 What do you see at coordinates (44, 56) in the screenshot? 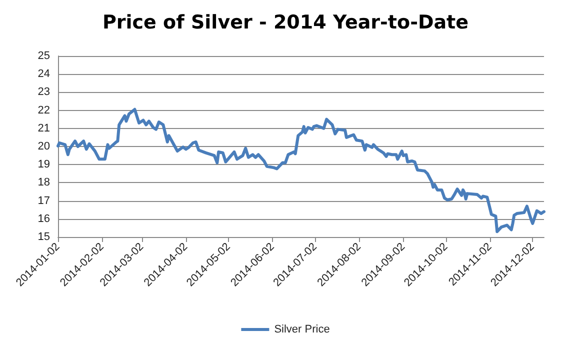
I see `y-tick-label: 25` at bounding box center [44, 56].